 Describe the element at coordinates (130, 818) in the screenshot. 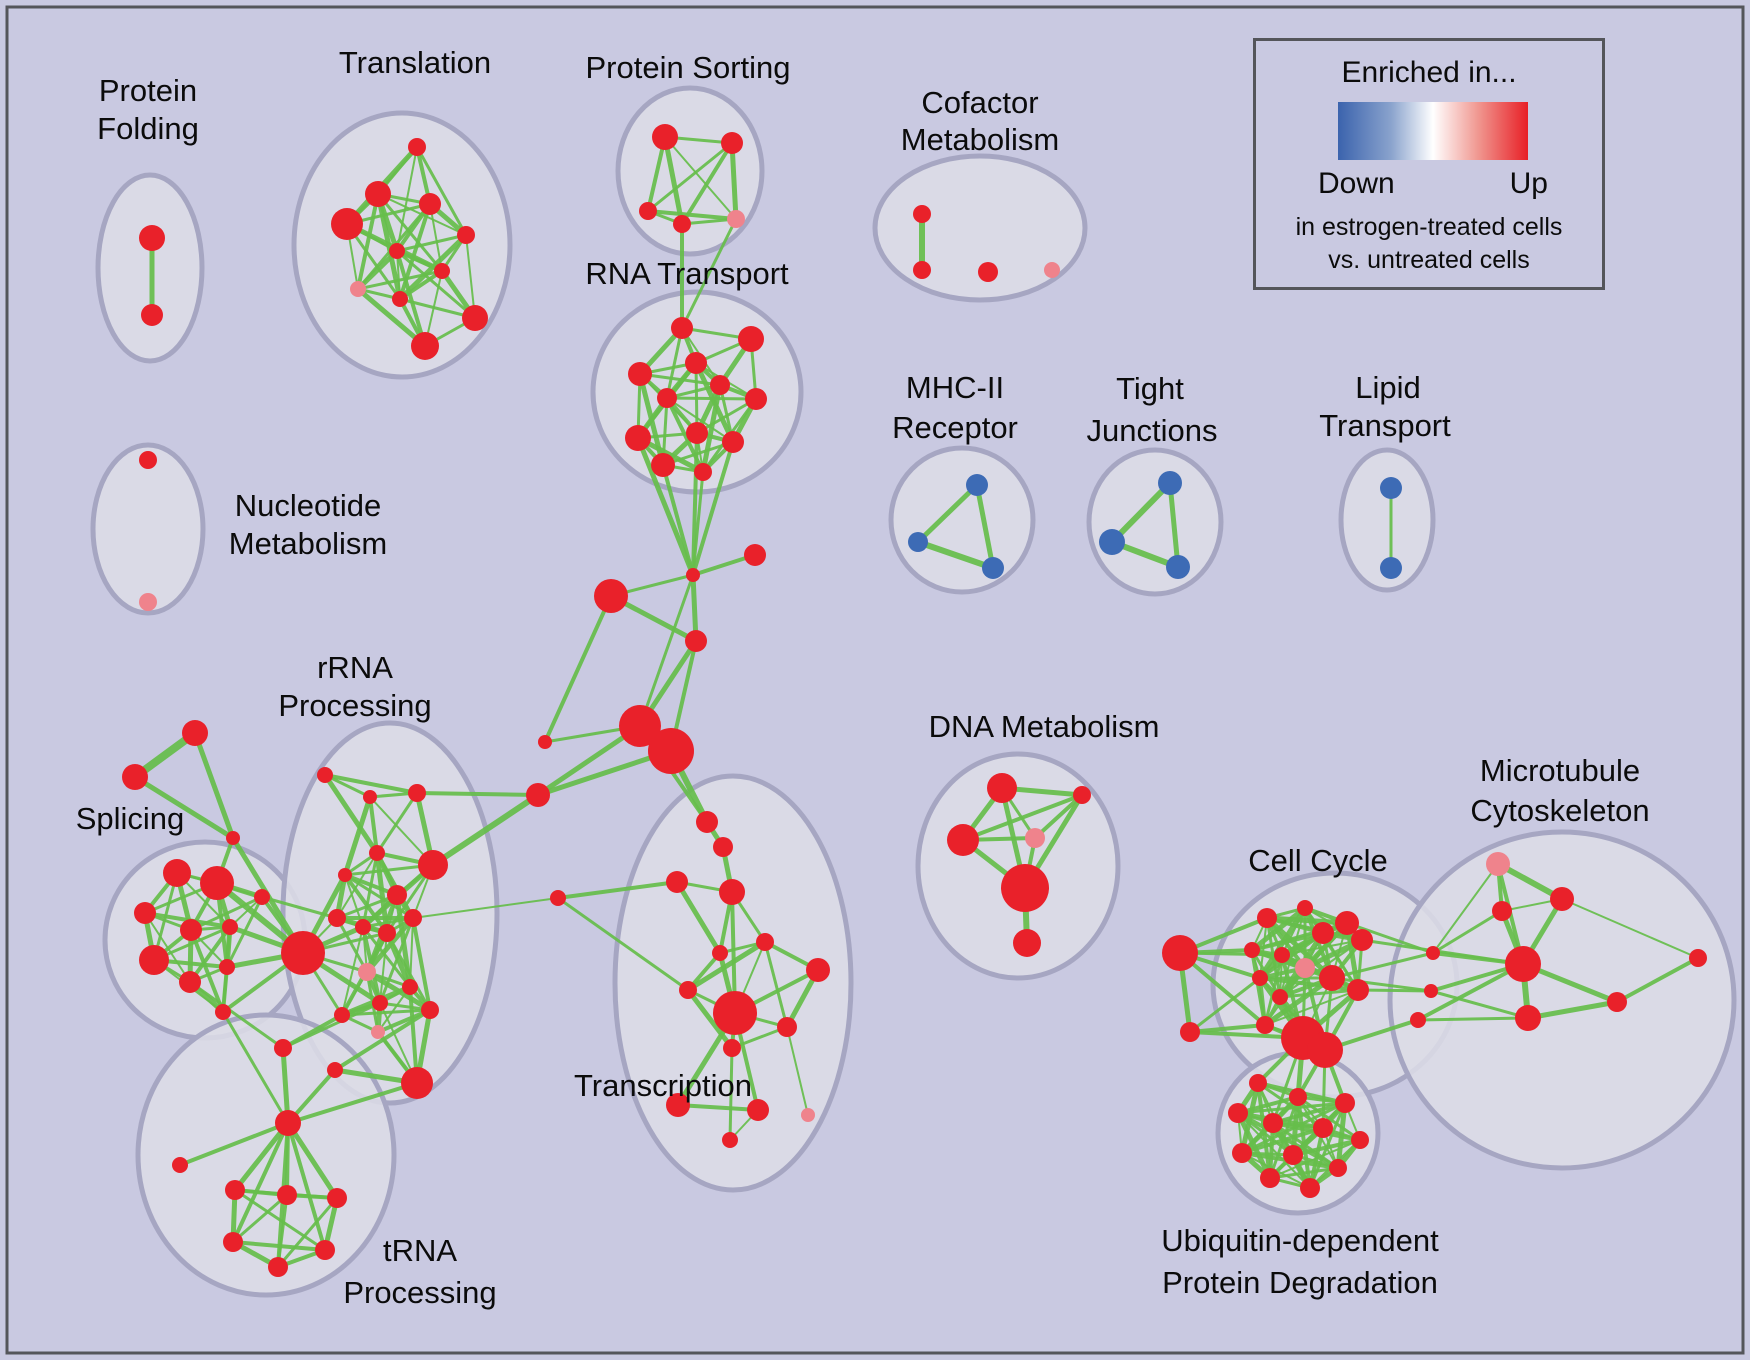

I see `cluster-label-splicing: Splicing` at that location.